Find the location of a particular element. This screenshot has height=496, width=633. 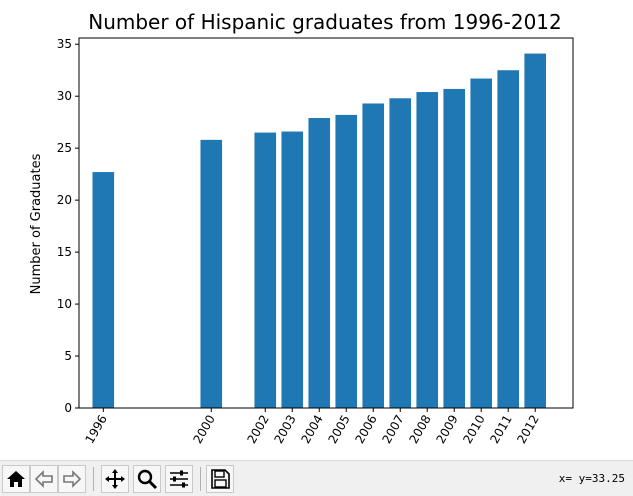

bar-2000 is located at coordinates (211, 273).